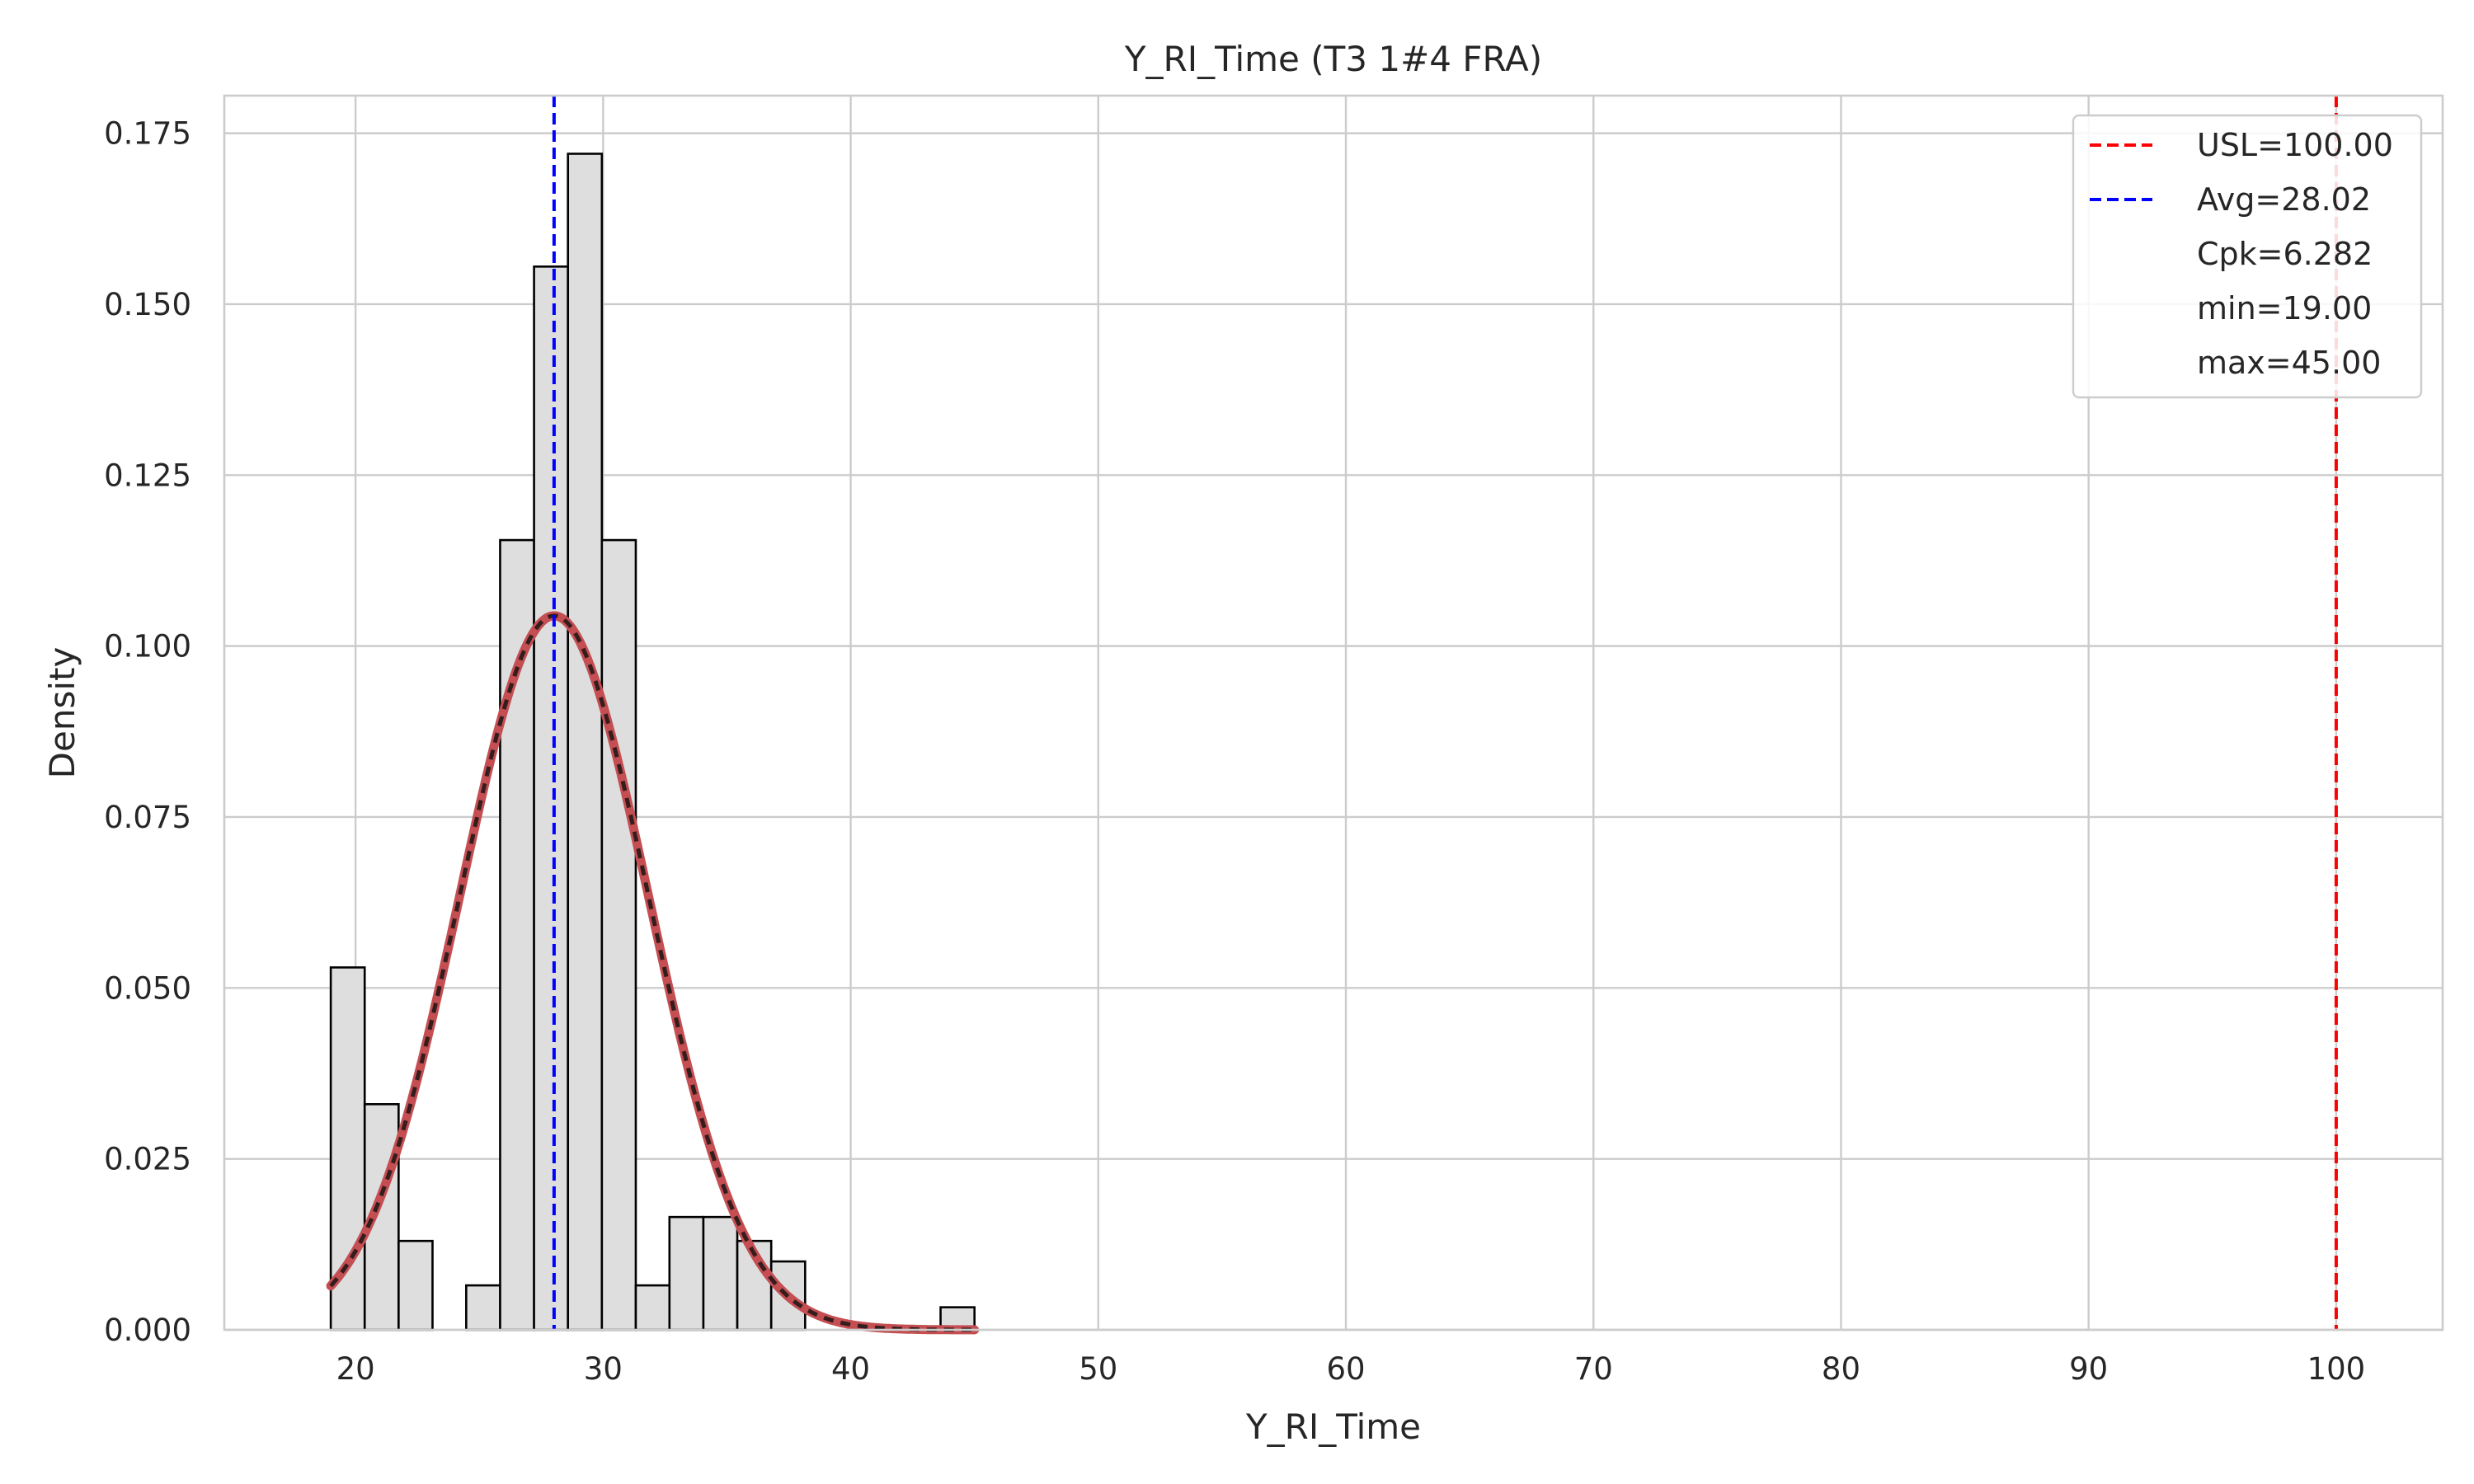 The image size is (2474, 1484). I want to click on x-tick-label: 50, so click(1098, 1369).